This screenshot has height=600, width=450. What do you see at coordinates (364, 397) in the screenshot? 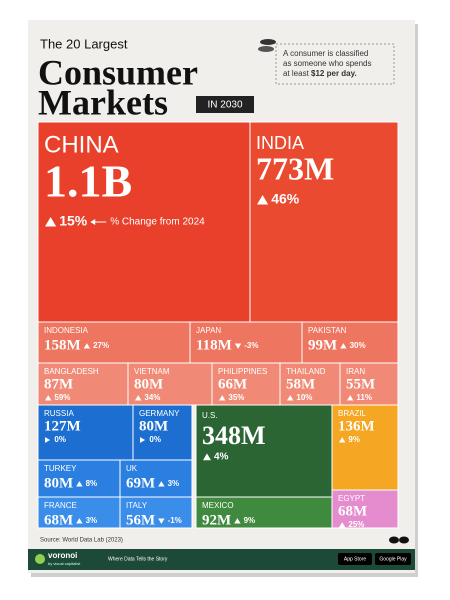
I see `change-label: 11%` at bounding box center [364, 397].